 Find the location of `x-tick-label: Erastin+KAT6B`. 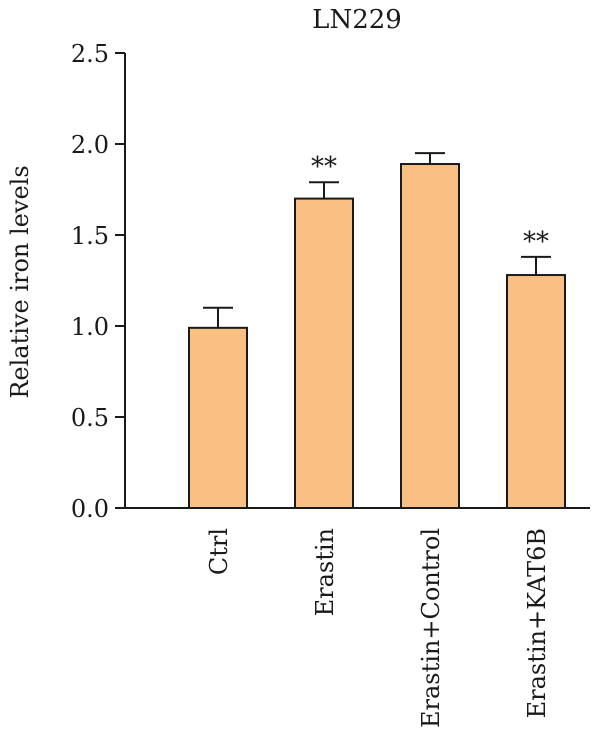

x-tick-label: Erastin+KAT6B is located at coordinates (537, 623).